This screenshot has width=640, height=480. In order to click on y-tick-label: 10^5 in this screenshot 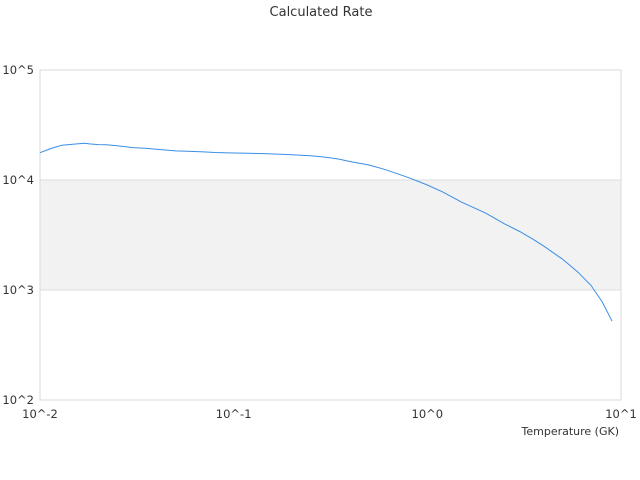, I will do `click(18, 70)`.